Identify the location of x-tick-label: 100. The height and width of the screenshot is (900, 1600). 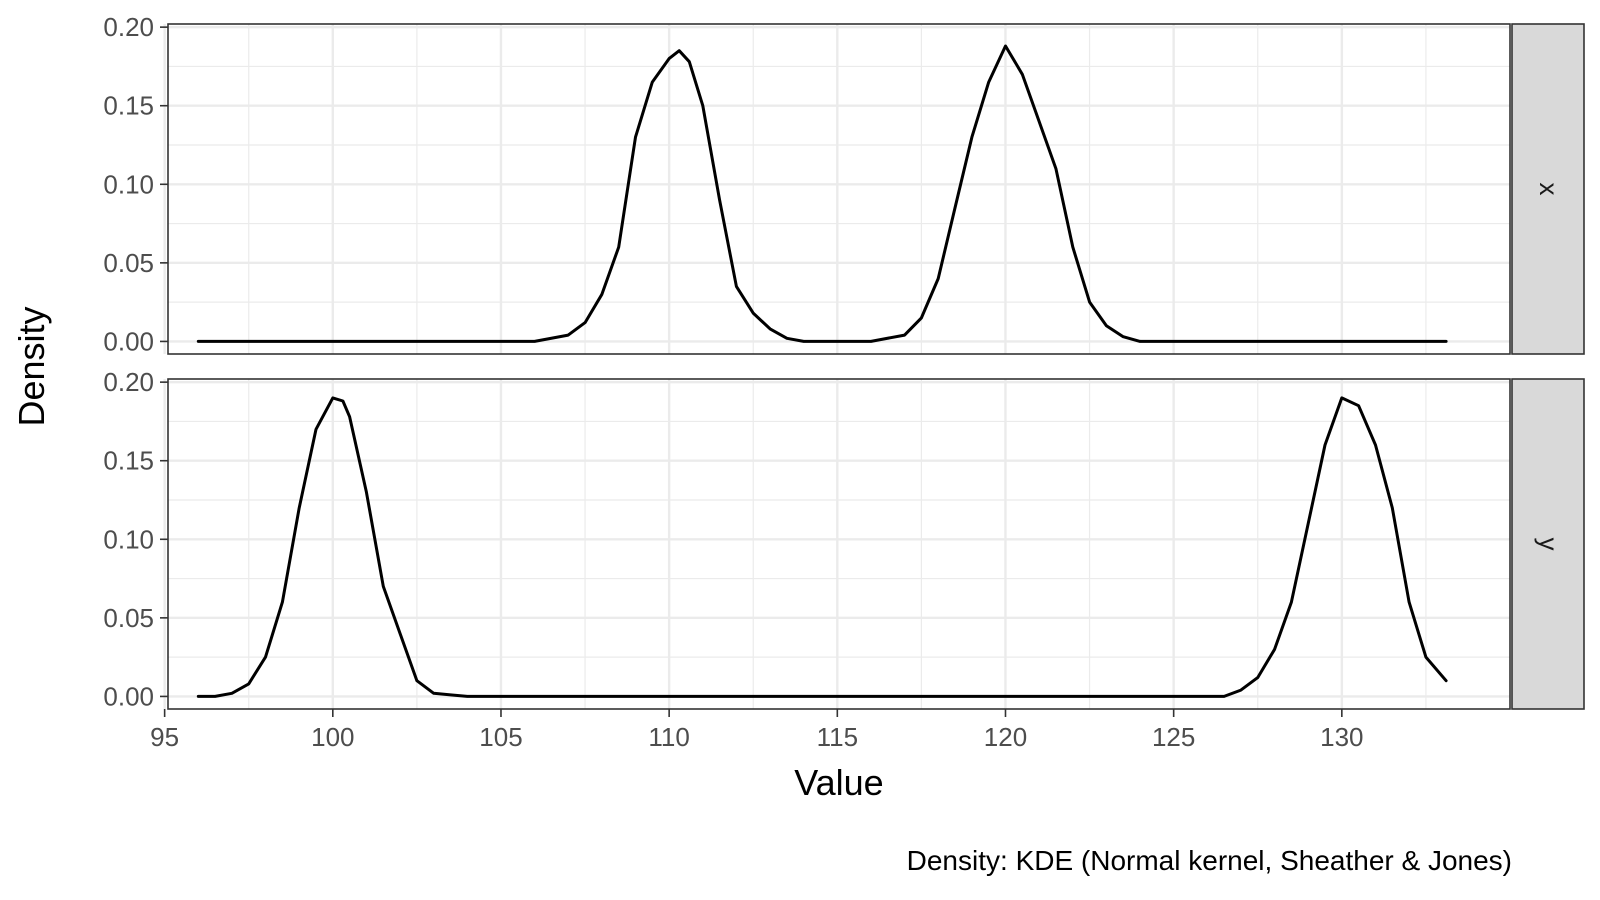
(332, 737).